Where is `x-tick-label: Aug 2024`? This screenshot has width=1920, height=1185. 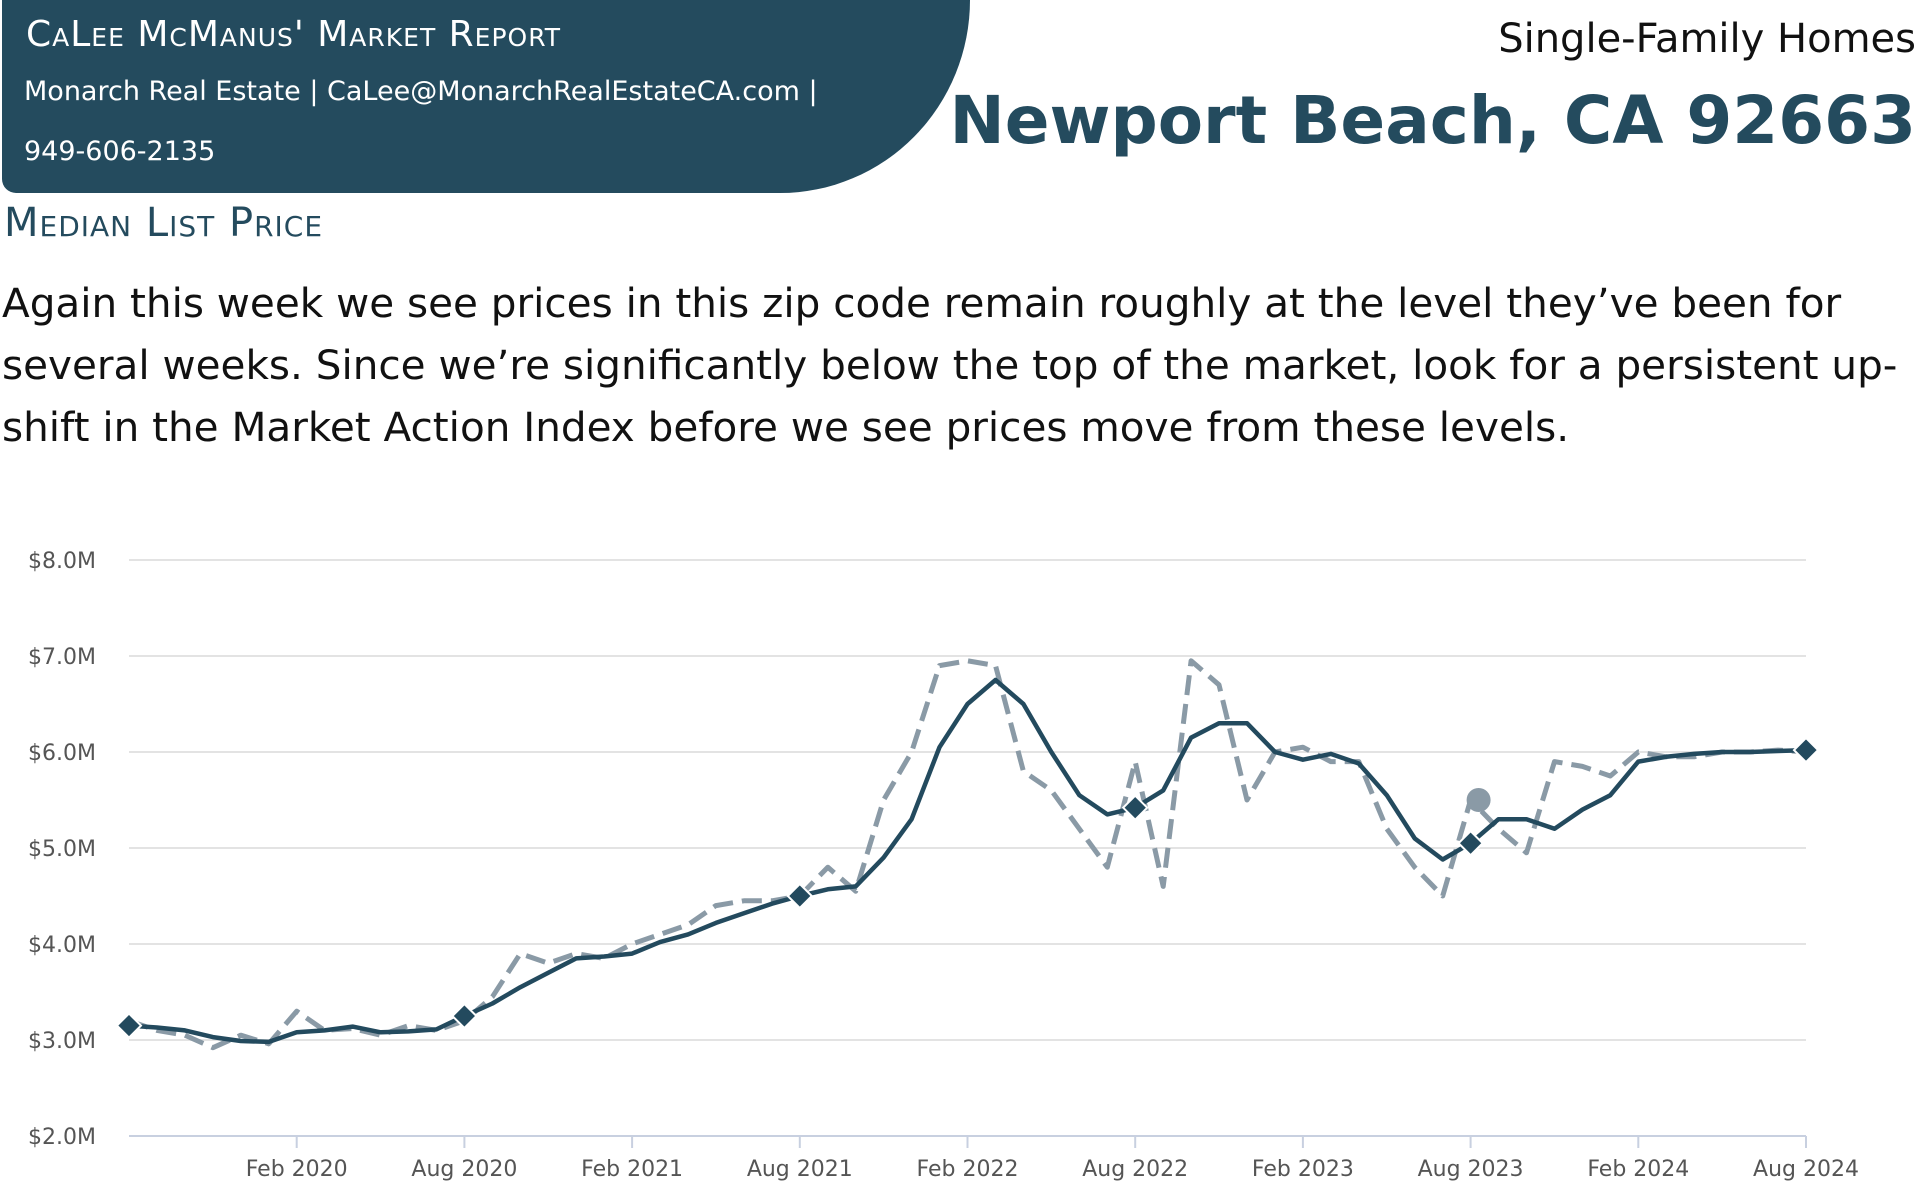
x-tick-label: Aug 2024 is located at coordinates (1806, 1169).